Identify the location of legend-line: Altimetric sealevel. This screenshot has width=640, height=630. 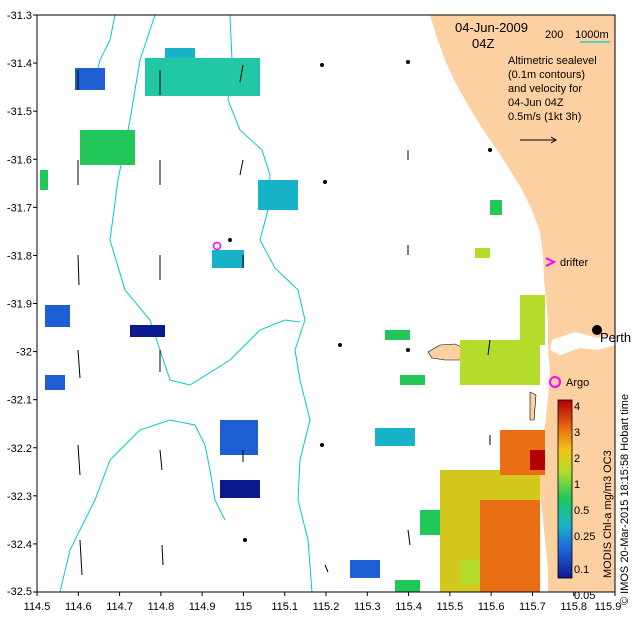
(552, 61).